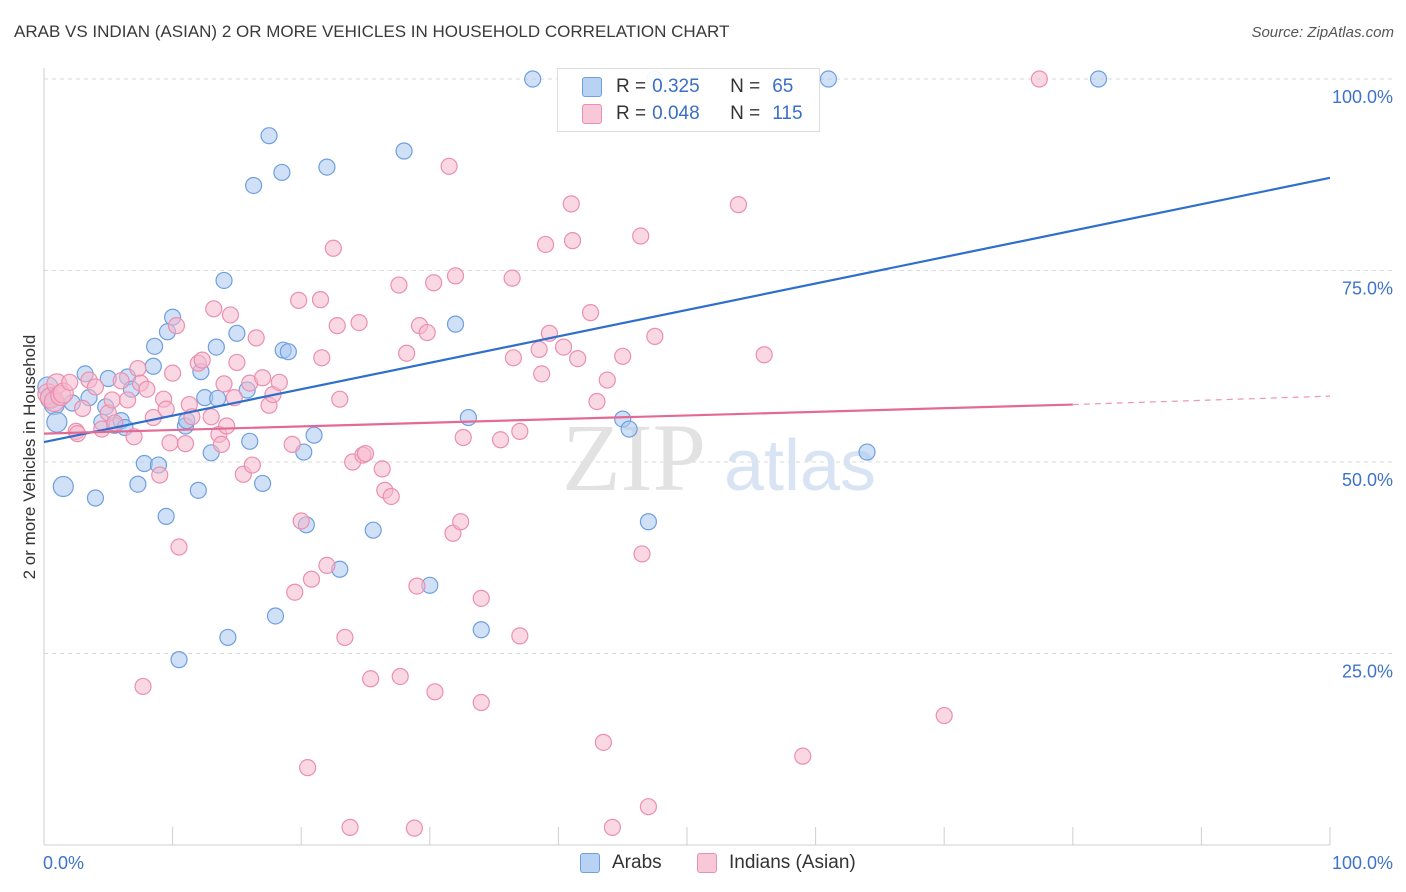 This screenshot has height=892, width=1406. I want to click on indians-legend-swatch, so click(707, 863).